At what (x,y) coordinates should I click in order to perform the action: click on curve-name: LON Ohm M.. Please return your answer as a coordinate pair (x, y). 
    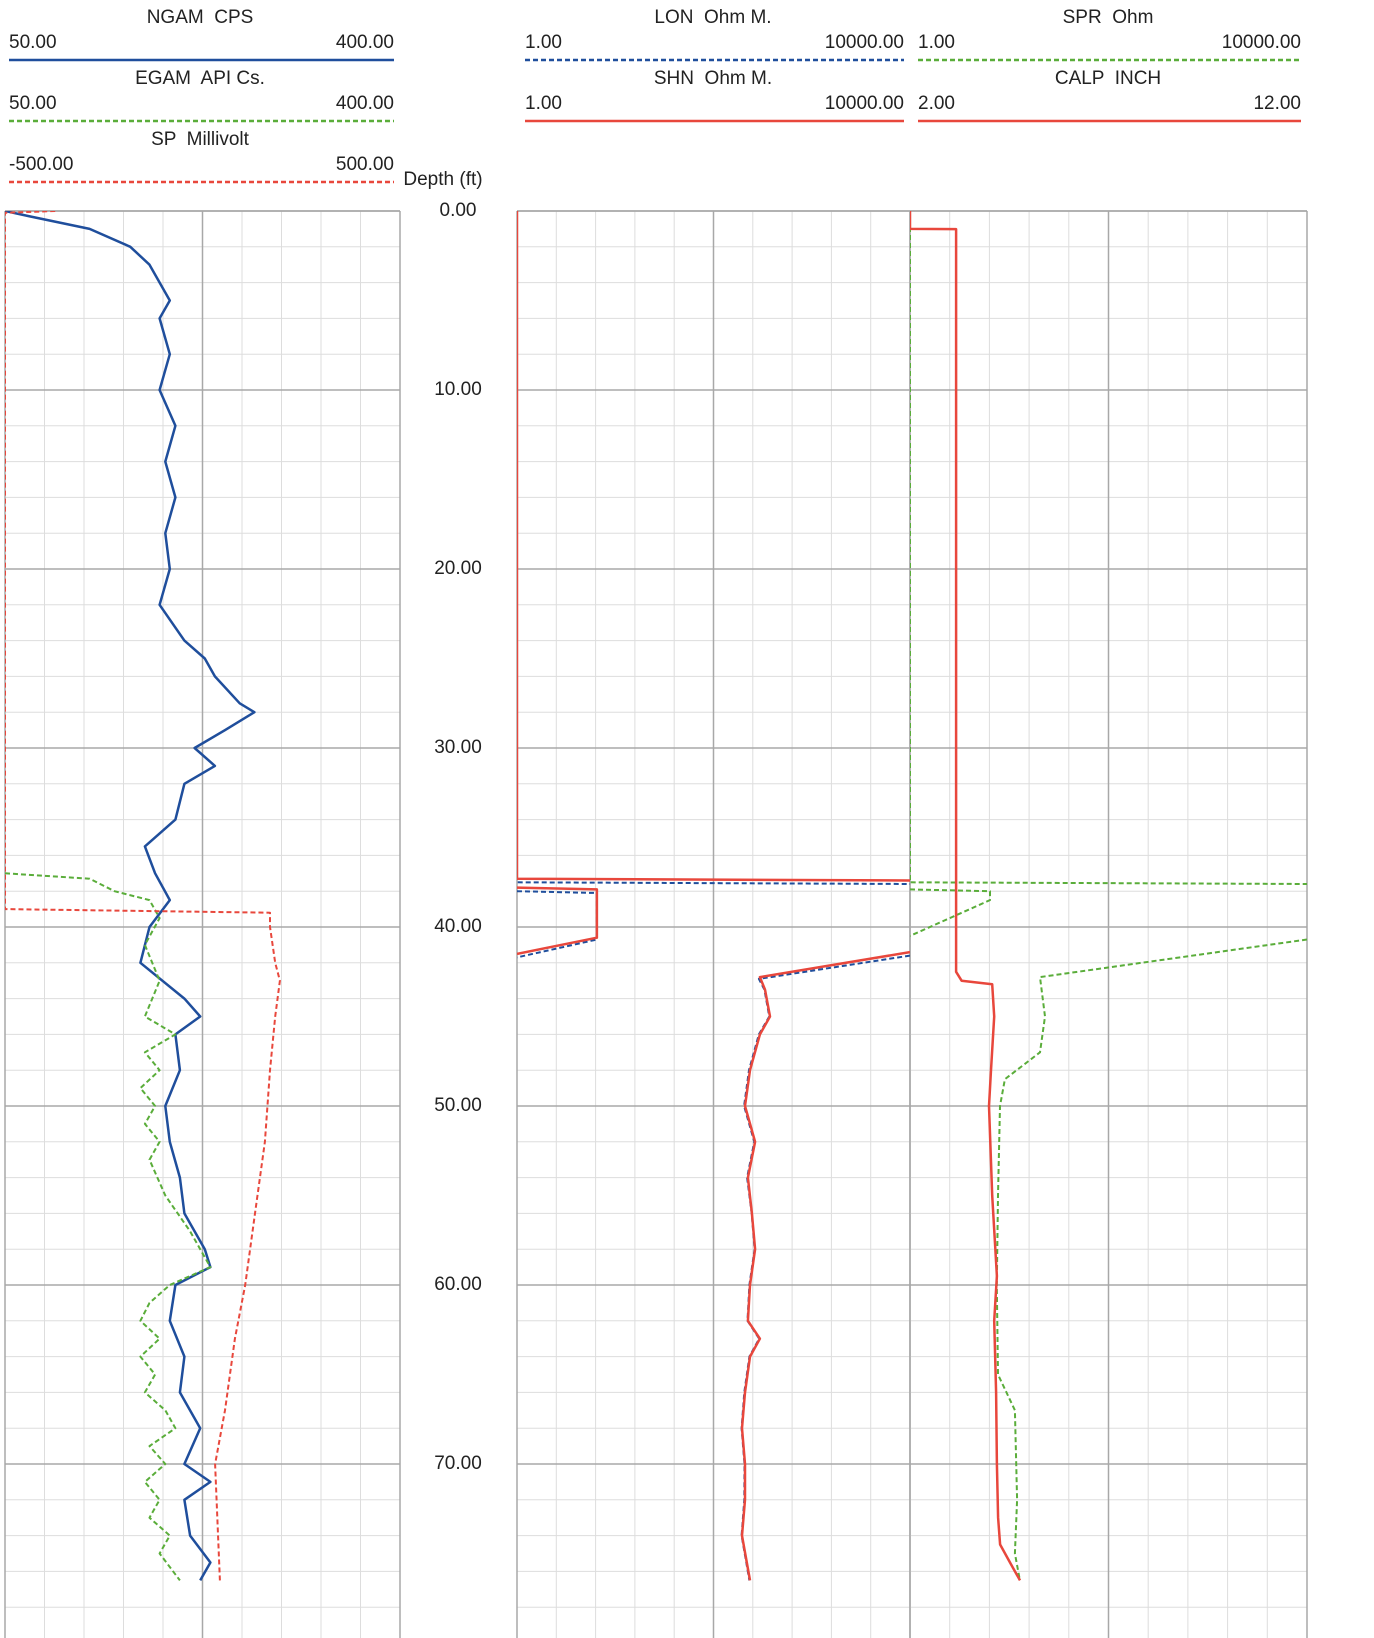
    Looking at the image, I should click on (712, 17).